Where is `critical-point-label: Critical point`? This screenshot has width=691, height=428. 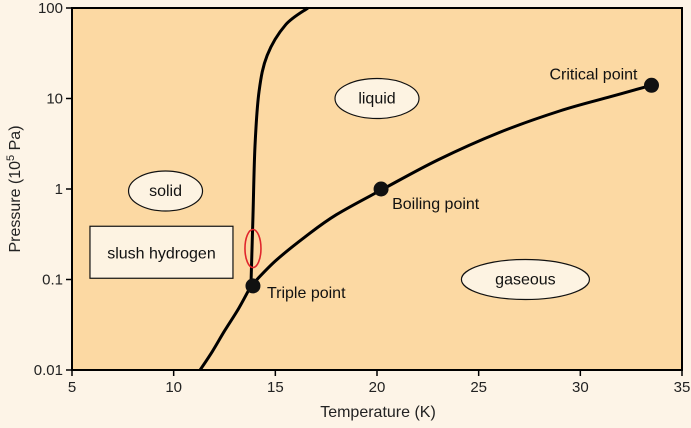
critical-point-label: Critical point is located at coordinates (593, 74).